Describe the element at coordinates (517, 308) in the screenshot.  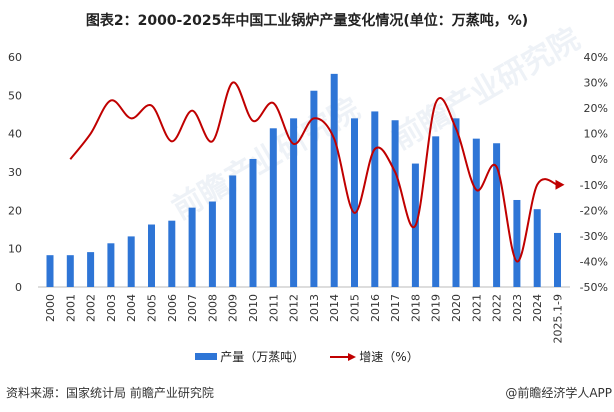
I see `x-tick: 2023` at that location.